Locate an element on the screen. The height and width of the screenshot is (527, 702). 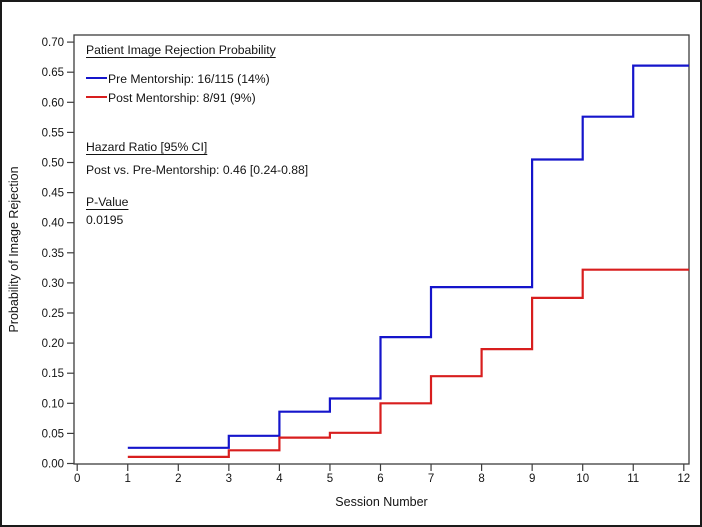
x-tick-label: 9 is located at coordinates (532, 479).